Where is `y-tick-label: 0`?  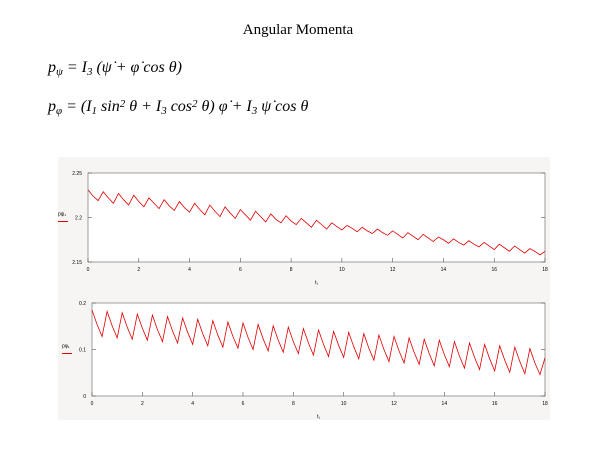
y-tick-label: 0 is located at coordinates (84, 397).